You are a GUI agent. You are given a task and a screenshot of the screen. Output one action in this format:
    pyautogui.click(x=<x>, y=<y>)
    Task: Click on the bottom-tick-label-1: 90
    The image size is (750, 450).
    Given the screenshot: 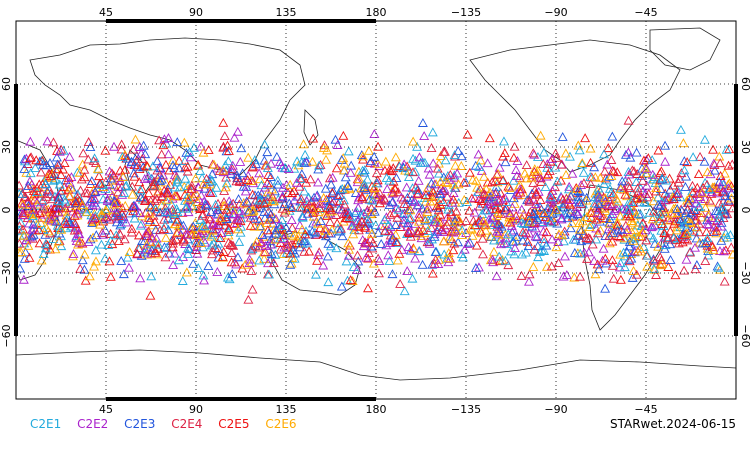 What is the action you would take?
    pyautogui.click(x=196, y=409)
    